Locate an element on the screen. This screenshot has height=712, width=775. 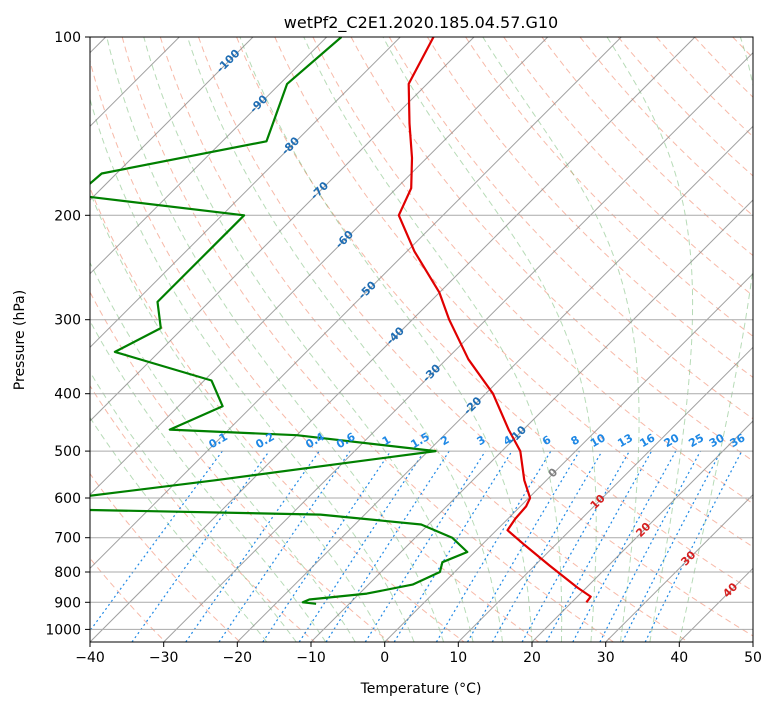
x-tick-label: 30 is located at coordinates (606, 658).